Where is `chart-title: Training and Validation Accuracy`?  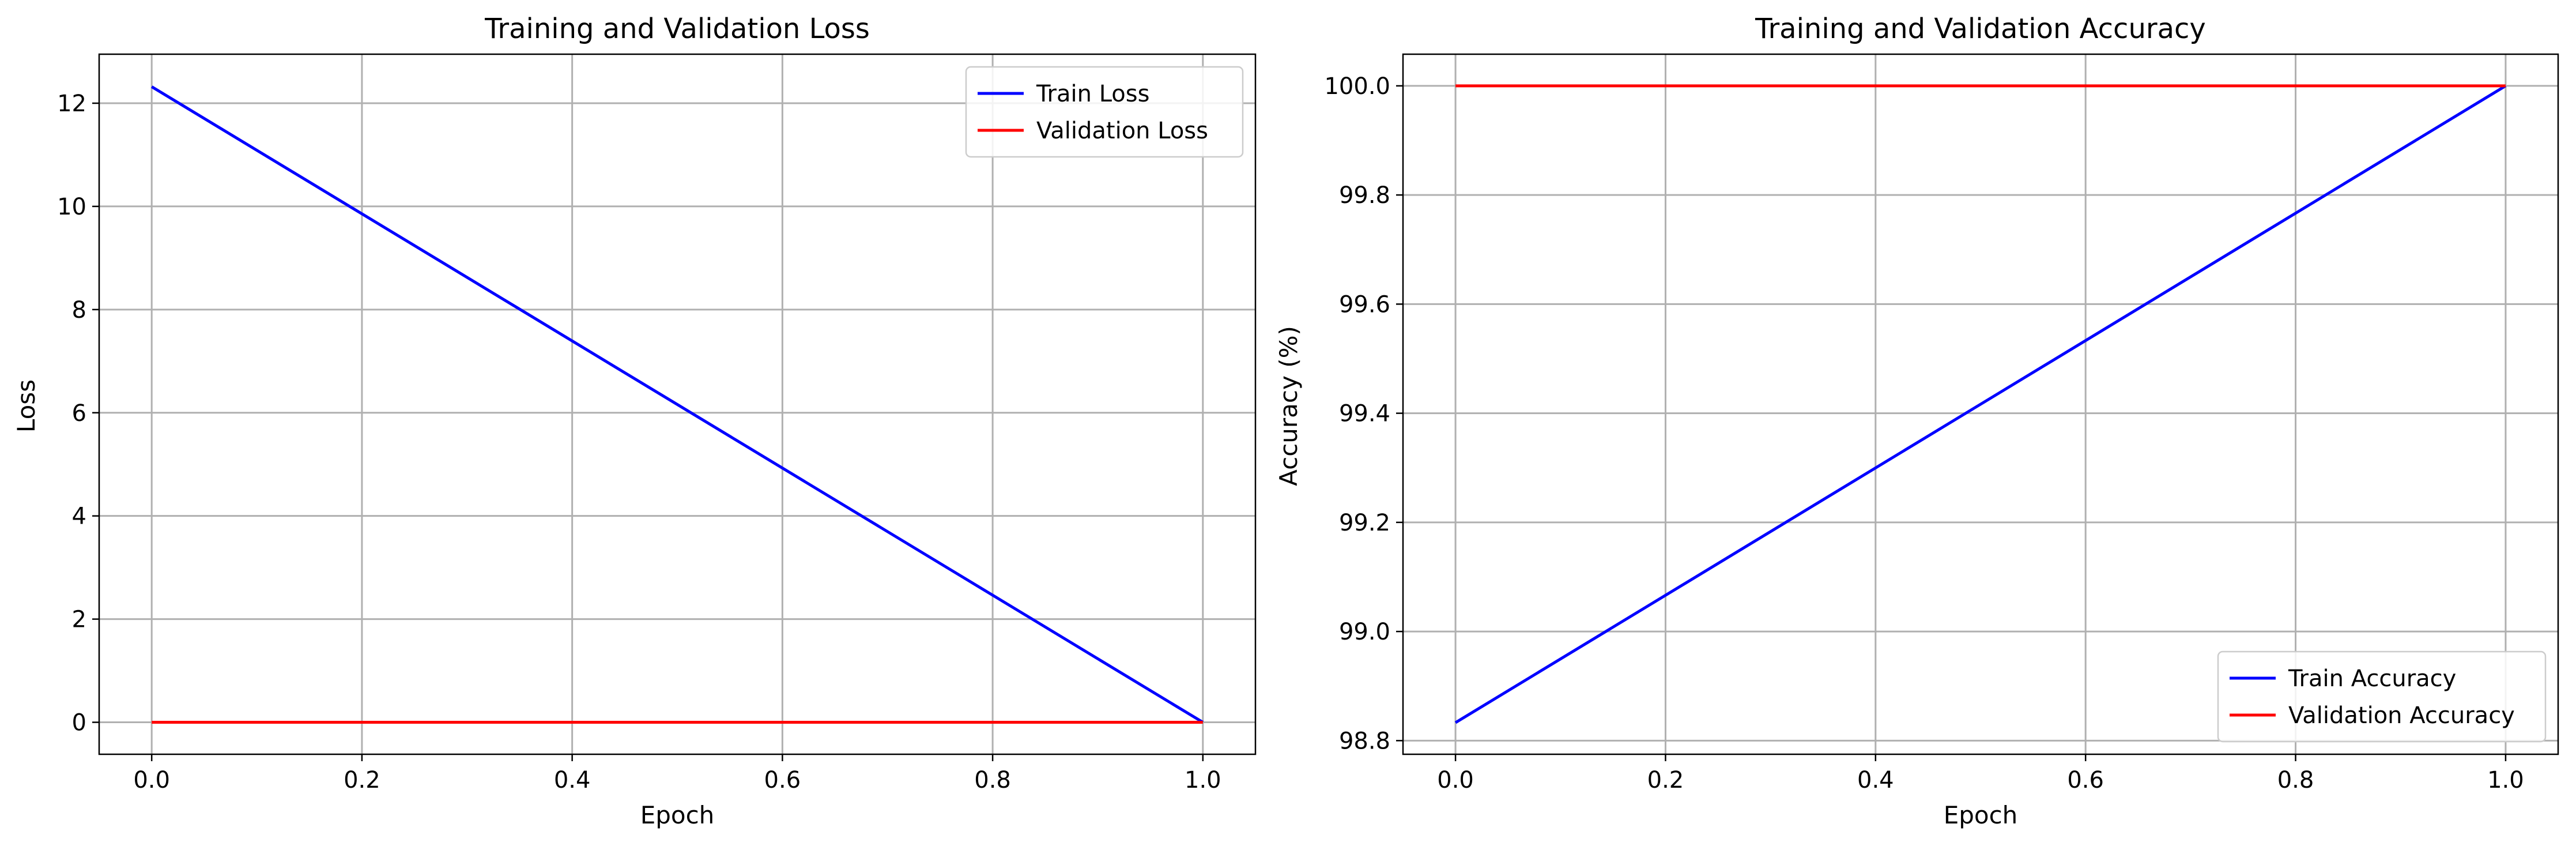
chart-title: Training and Validation Accuracy is located at coordinates (1980, 29).